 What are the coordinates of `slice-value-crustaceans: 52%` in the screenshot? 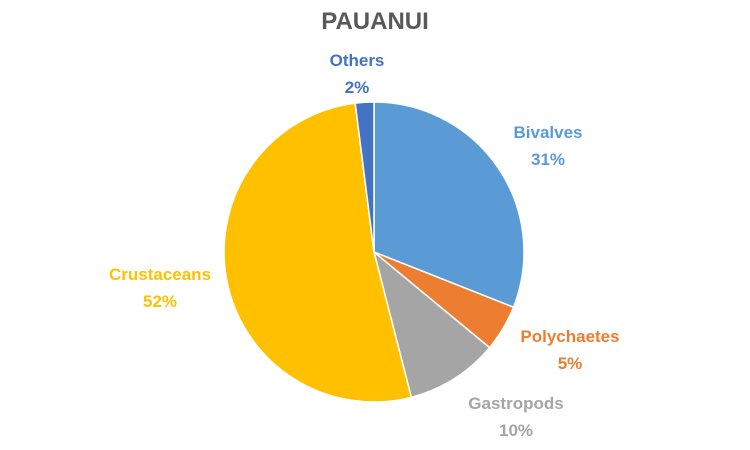 It's located at (160, 301).